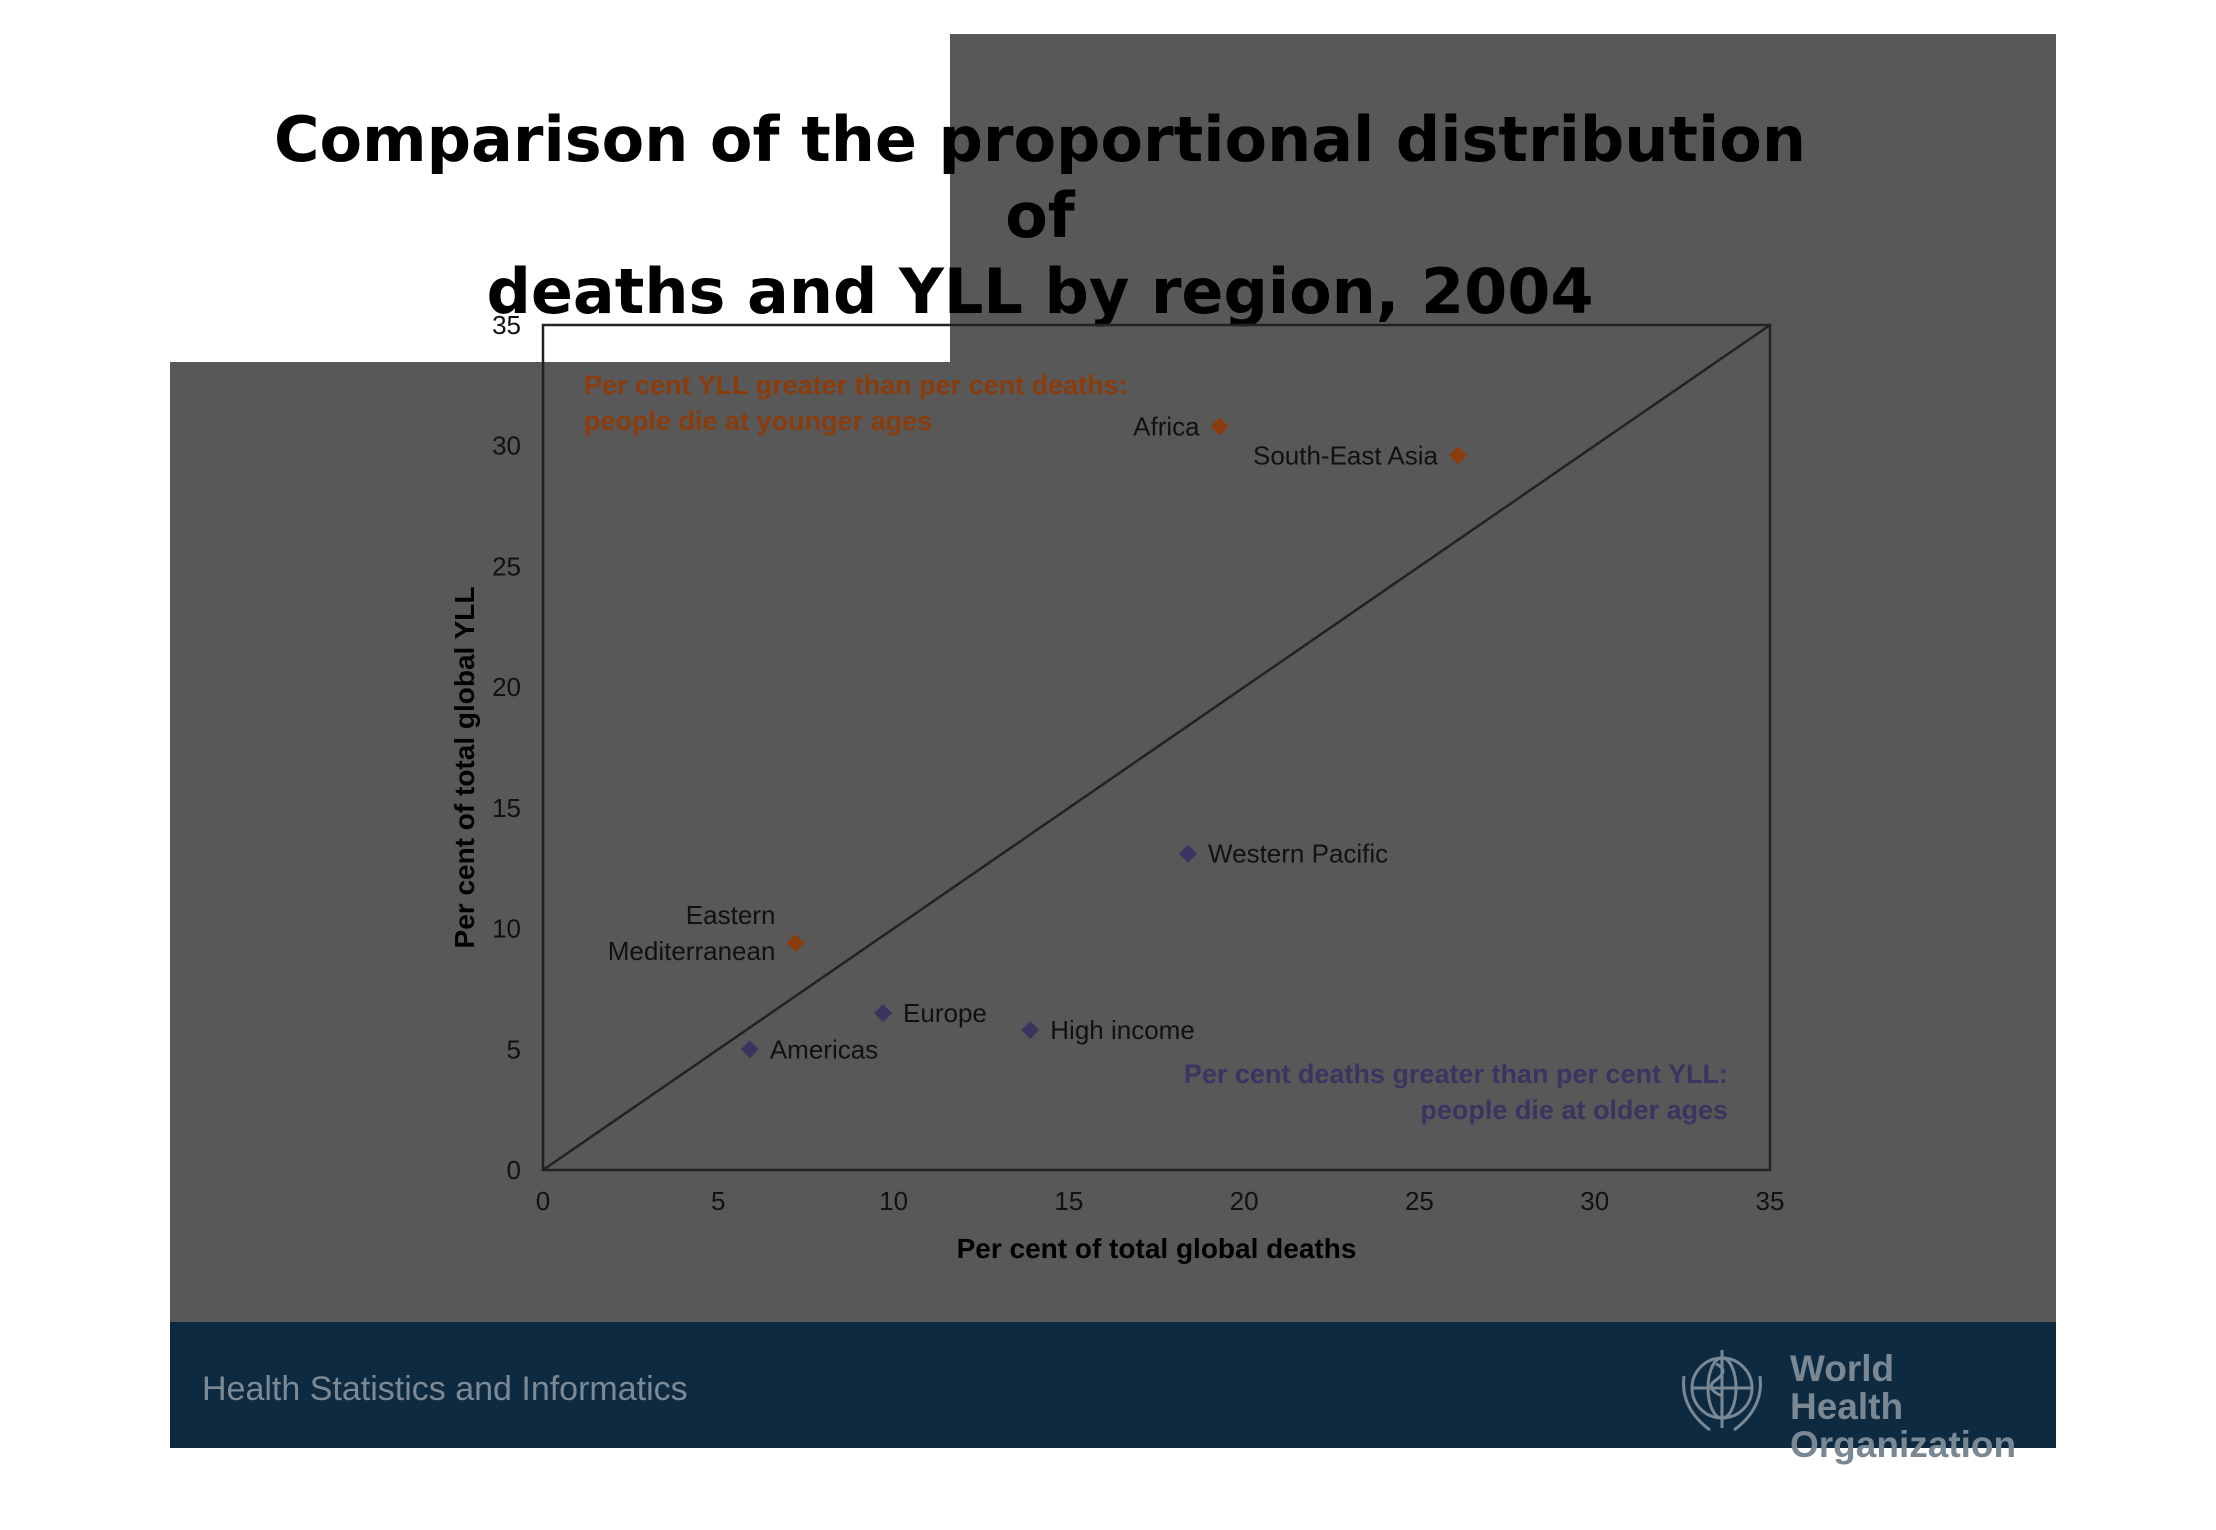 This screenshot has height=1530, width=2216. I want to click on title-line-2: deaths and YLL by region, 2004, so click(1040, 291).